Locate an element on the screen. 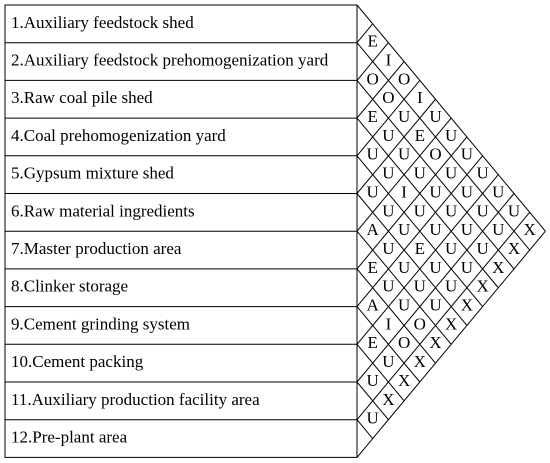  row-label: 3.Raw coal pile shed is located at coordinates (82, 97).